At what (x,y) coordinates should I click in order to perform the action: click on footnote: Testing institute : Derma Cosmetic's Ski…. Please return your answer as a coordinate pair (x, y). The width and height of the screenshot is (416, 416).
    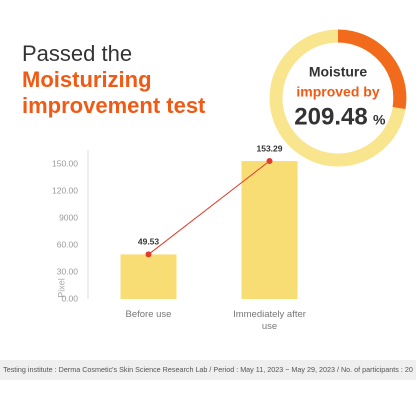
    Looking at the image, I should click on (208, 370).